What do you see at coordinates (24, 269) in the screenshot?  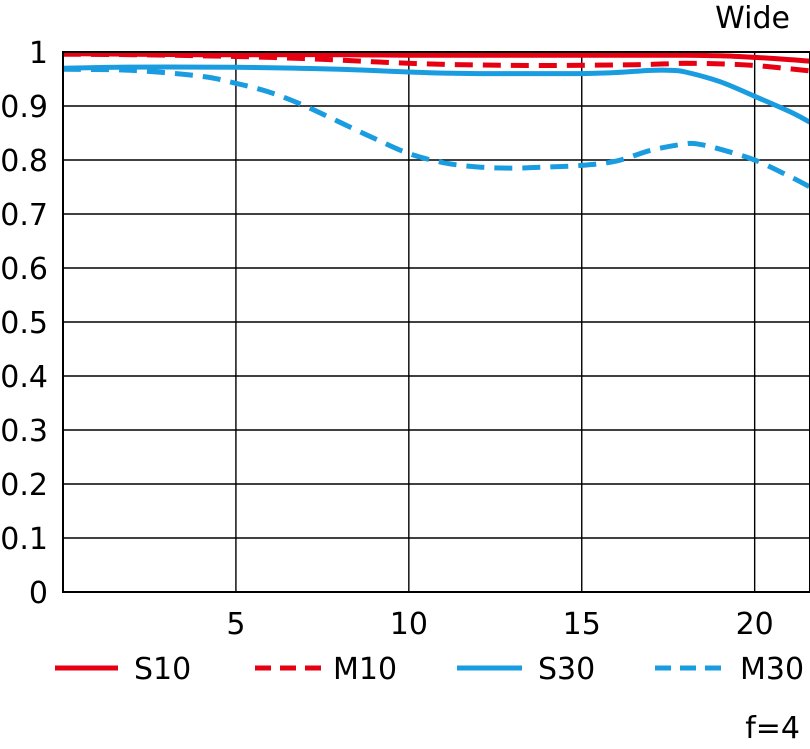 I see `y-tick-label: 0.6` at bounding box center [24, 269].